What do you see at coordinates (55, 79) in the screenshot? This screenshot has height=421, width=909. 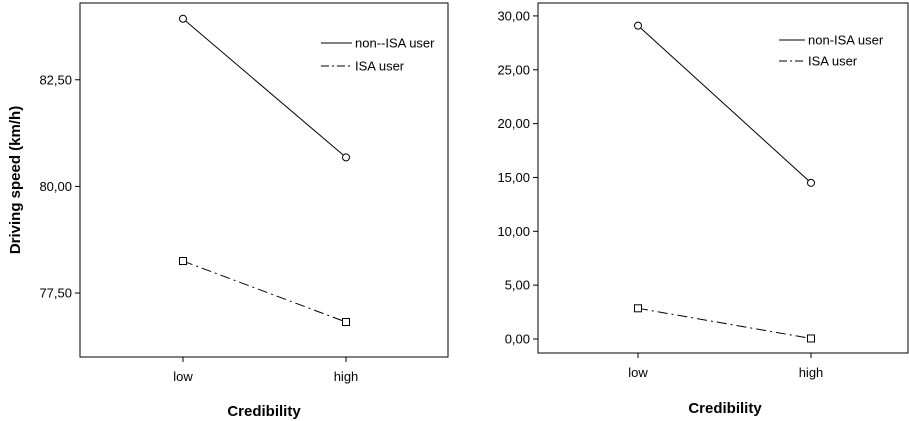 I see `y-tick-label: 82,50` at bounding box center [55, 79].